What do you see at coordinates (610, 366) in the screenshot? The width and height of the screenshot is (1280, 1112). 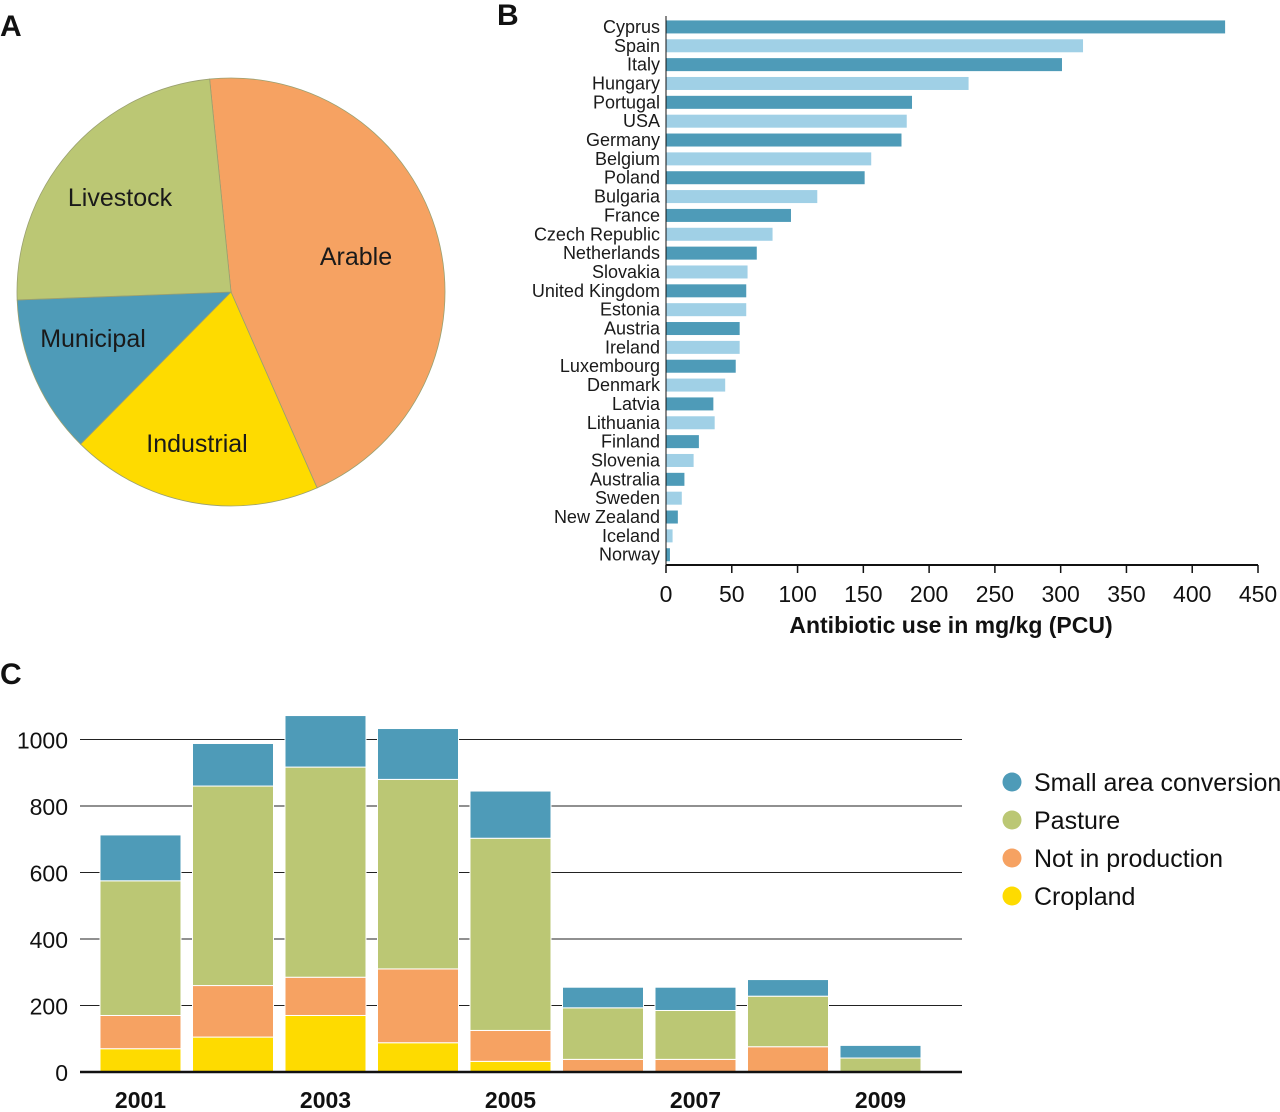 I see `category-label-luxembourg: Luxembourg` at bounding box center [610, 366].